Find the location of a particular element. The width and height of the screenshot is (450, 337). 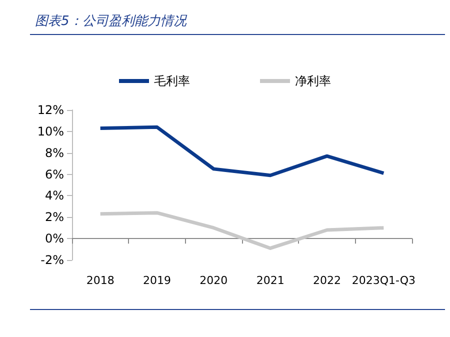

y-tick-label: 0% is located at coordinates (54, 239).